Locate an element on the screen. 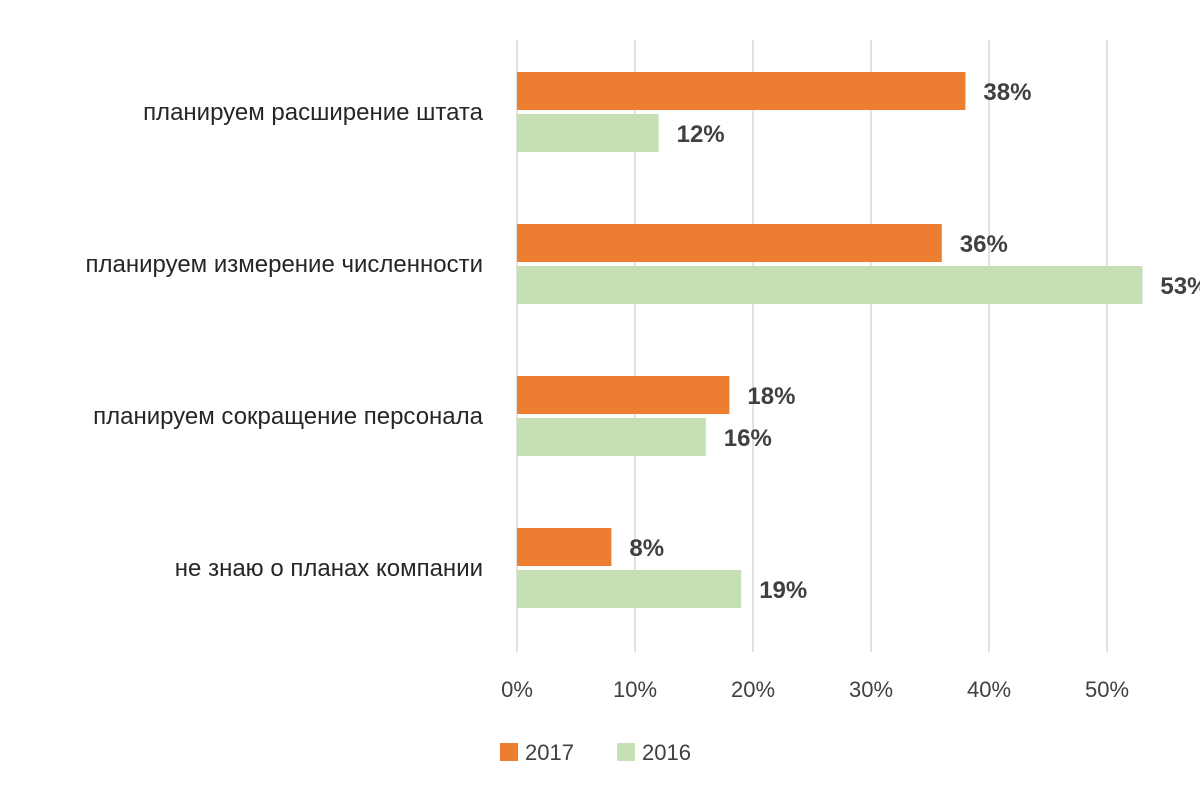 This screenshot has height=800, width=1200. data-label: 12% is located at coordinates (701, 134).